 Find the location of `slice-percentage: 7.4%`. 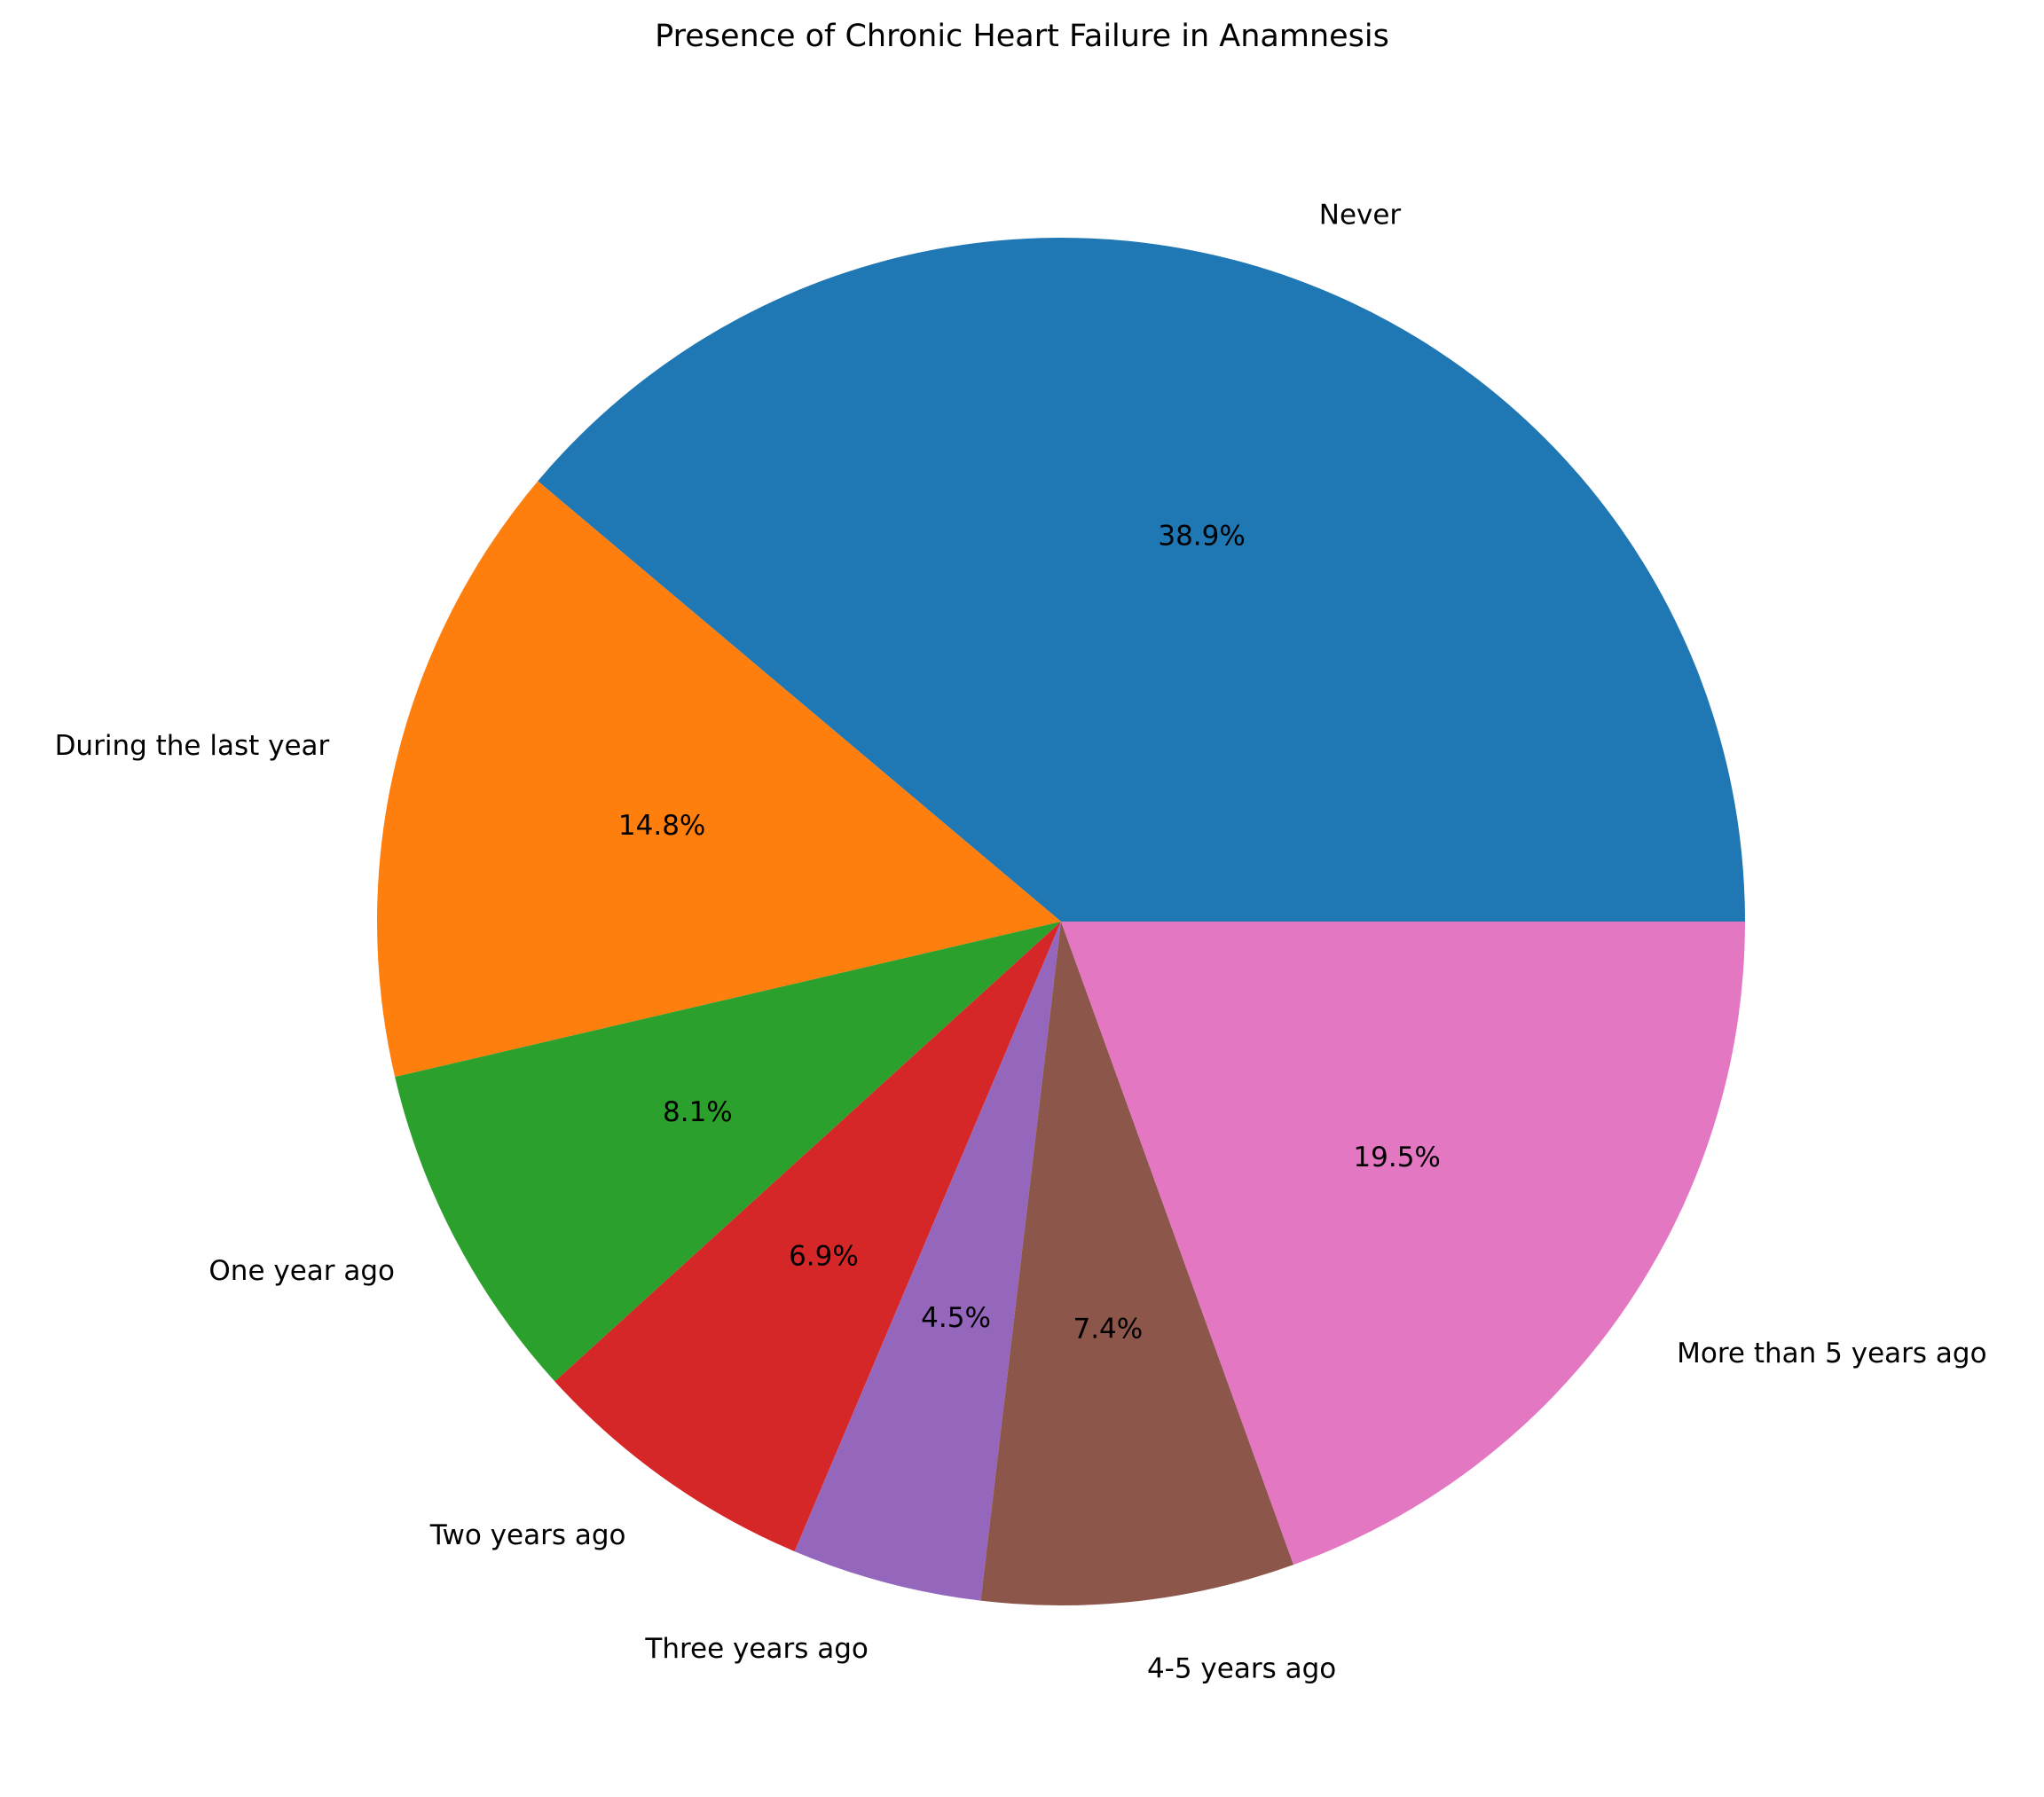

slice-percentage: 7.4% is located at coordinates (1108, 1330).